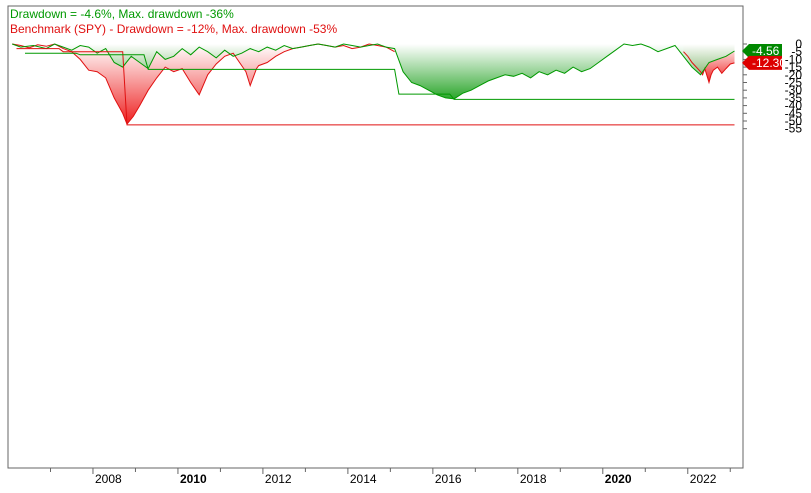 The image size is (811, 493). What do you see at coordinates (363, 479) in the screenshot?
I see `x-tick-label: 2014` at bounding box center [363, 479].